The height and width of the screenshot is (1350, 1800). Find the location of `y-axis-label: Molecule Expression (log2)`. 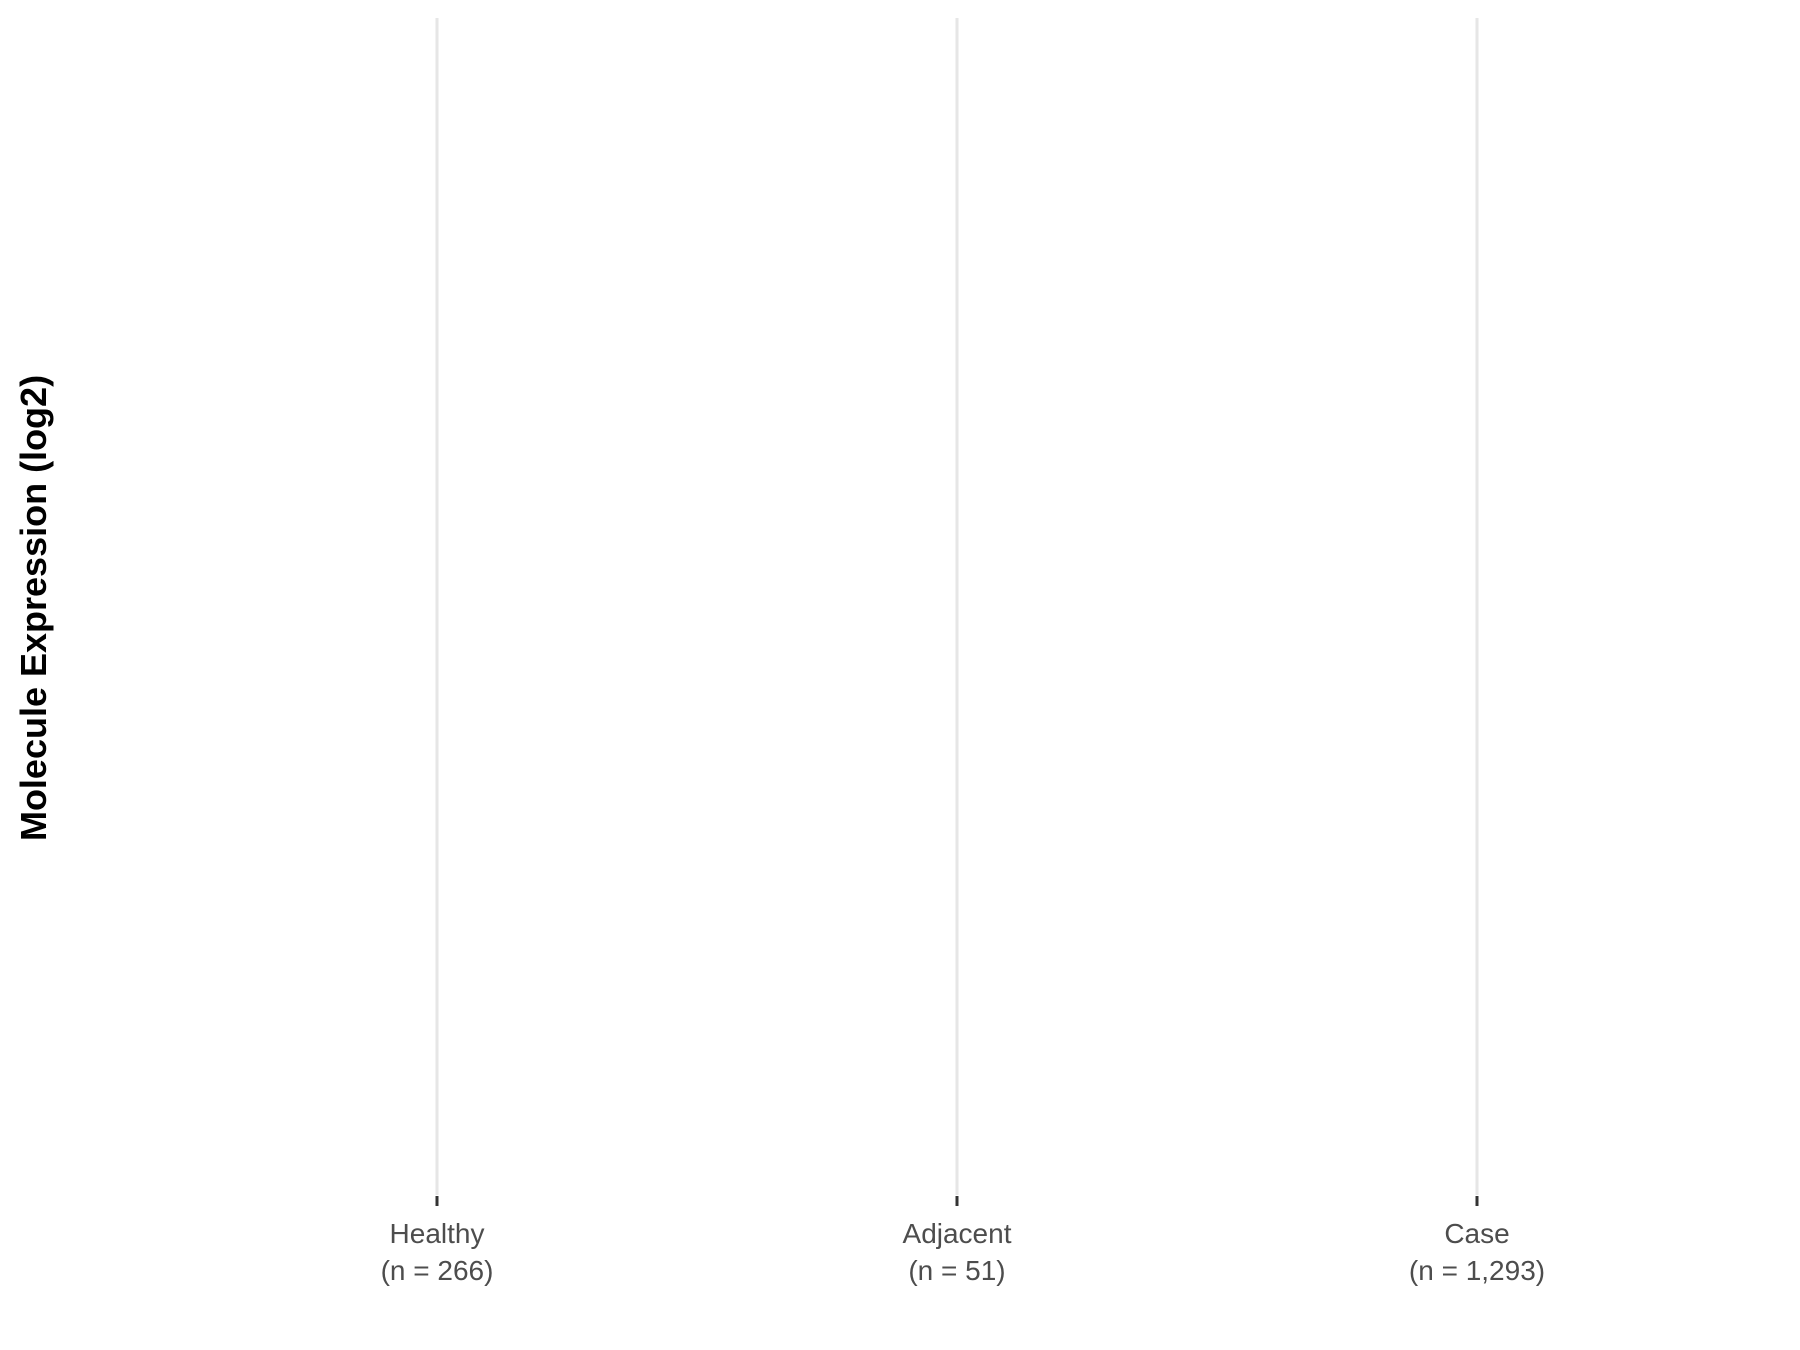

y-axis-label: Molecule Expression (log2) is located at coordinates (33, 608).